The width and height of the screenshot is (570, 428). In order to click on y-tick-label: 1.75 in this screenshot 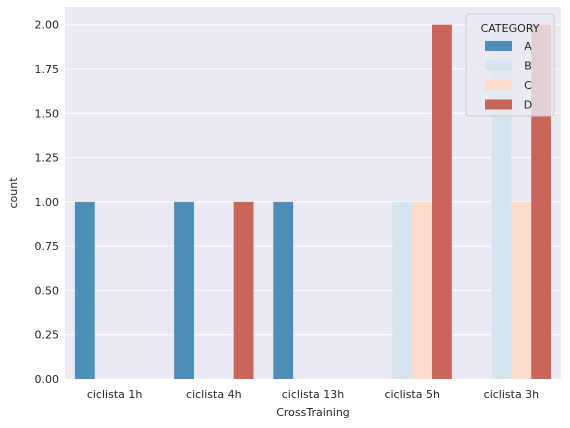, I will do `click(47, 69)`.